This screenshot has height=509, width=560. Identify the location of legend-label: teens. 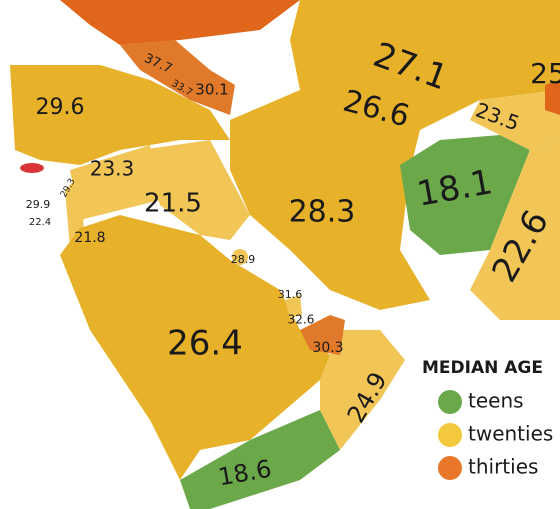
(496, 401).